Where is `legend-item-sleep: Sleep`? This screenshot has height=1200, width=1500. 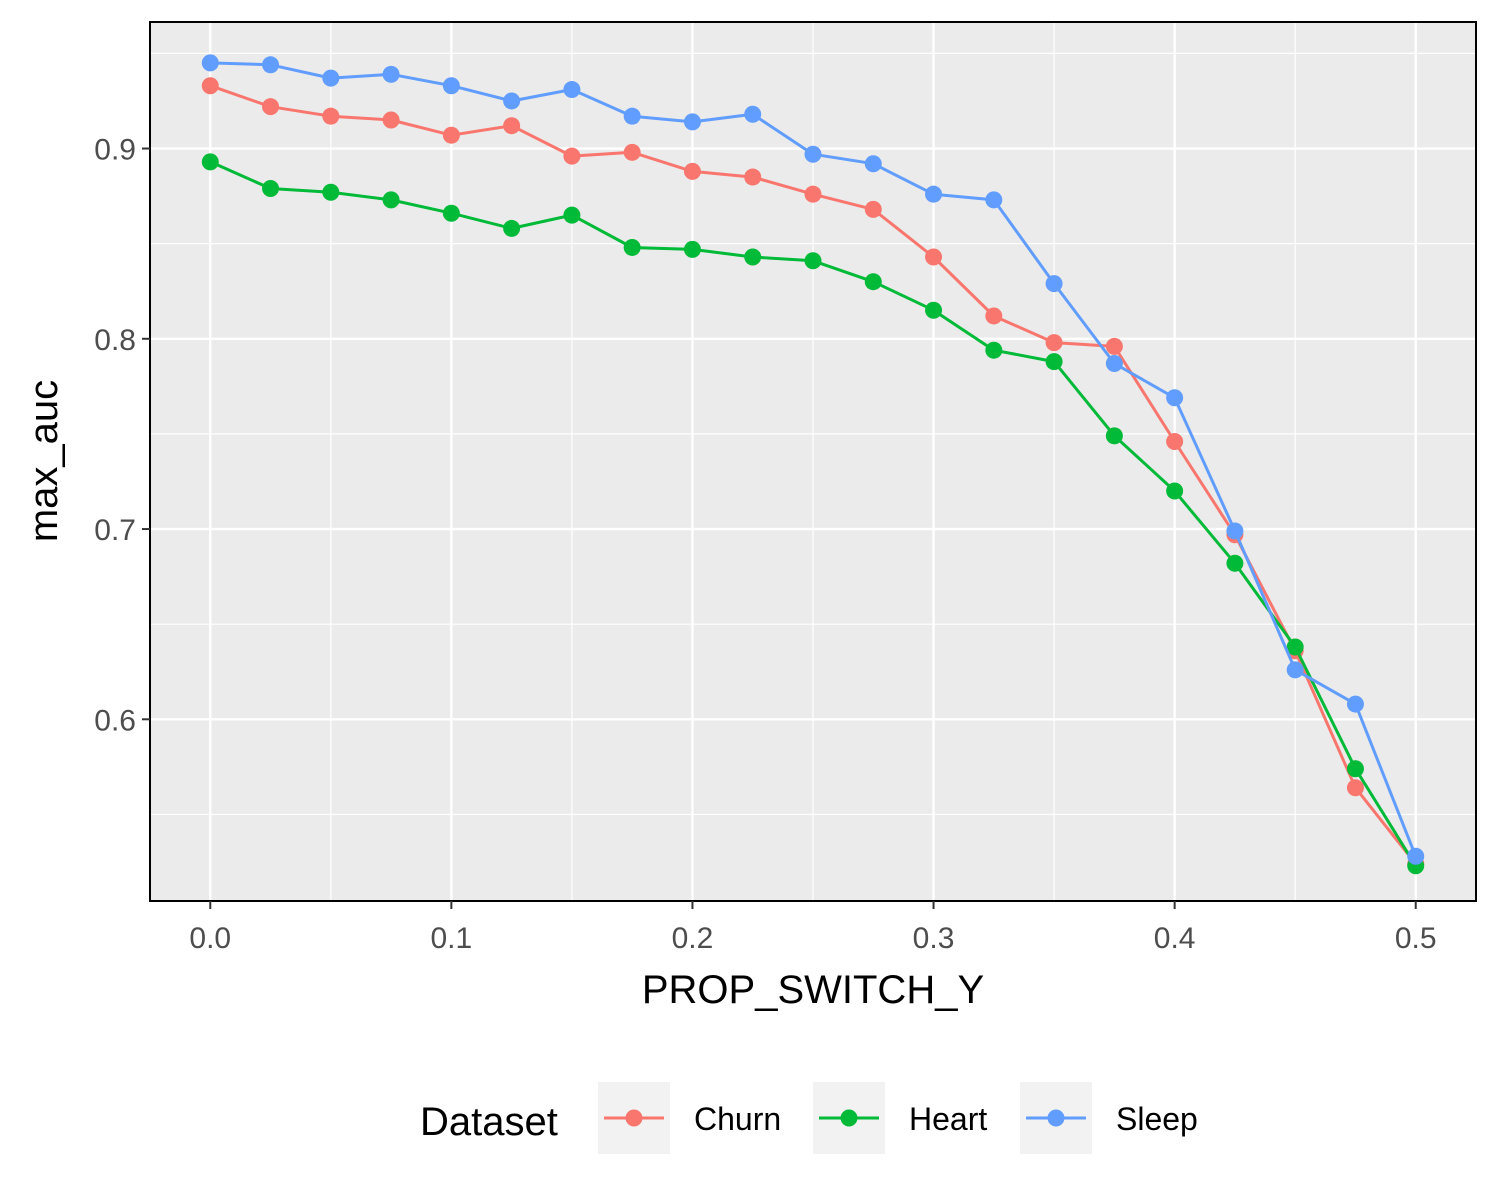 legend-item-sleep: Sleep is located at coordinates (1109, 1118).